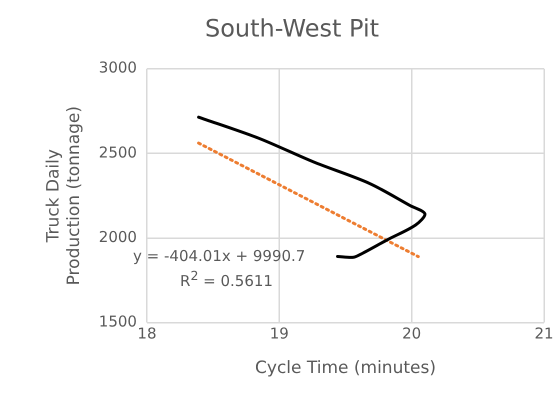 Image resolution: width=558 pixels, height=401 pixels. What do you see at coordinates (226, 279) in the screenshot?
I see `annotation: R$^{2}$ = 0.5611` at bounding box center [226, 279].